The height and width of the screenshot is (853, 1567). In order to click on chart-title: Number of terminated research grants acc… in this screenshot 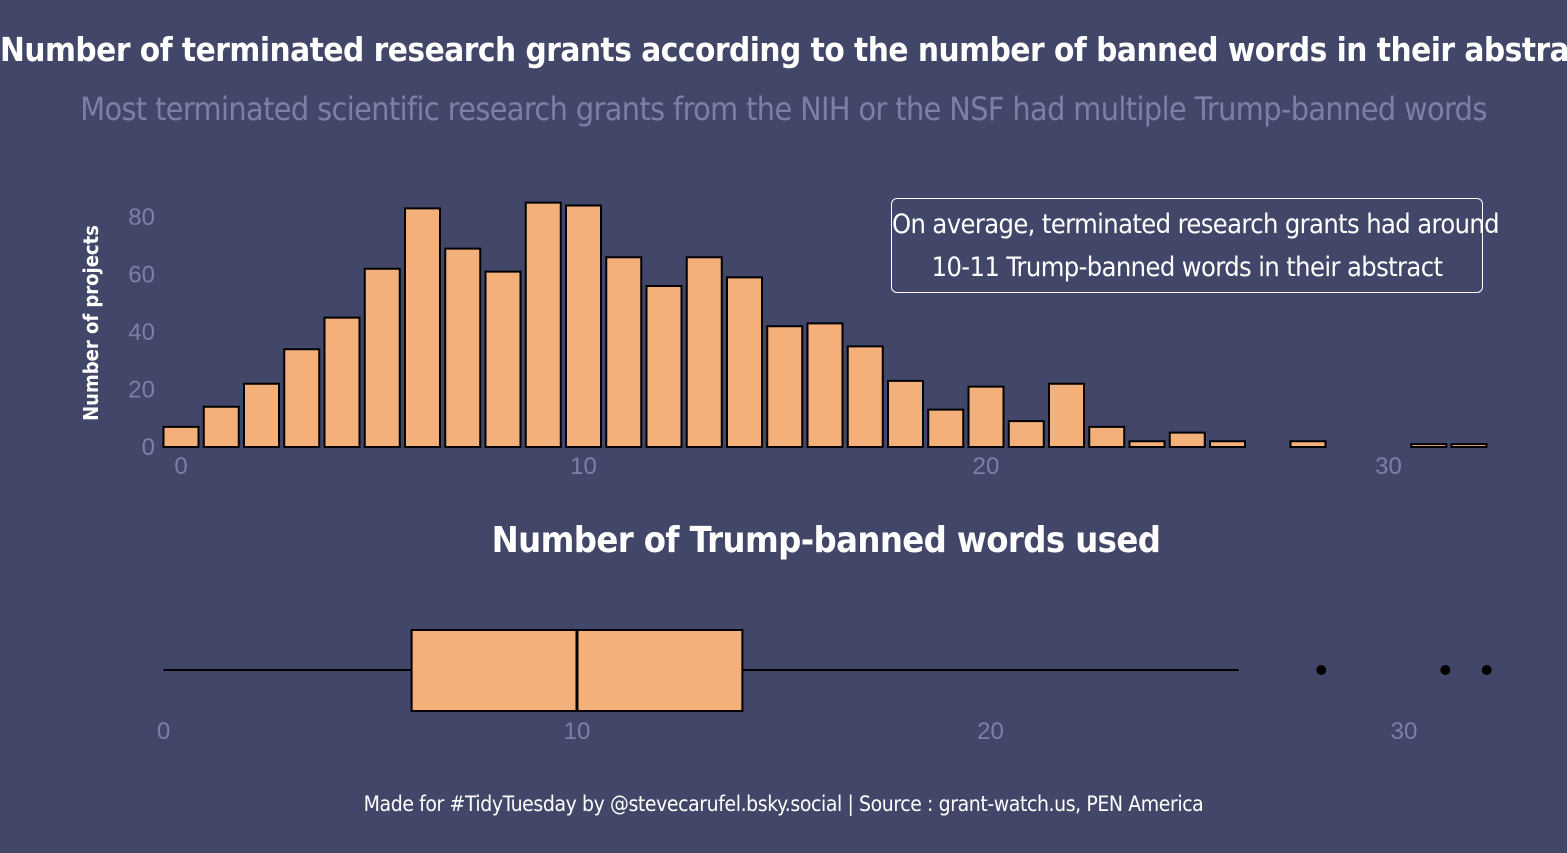, I will do `click(783, 49)`.